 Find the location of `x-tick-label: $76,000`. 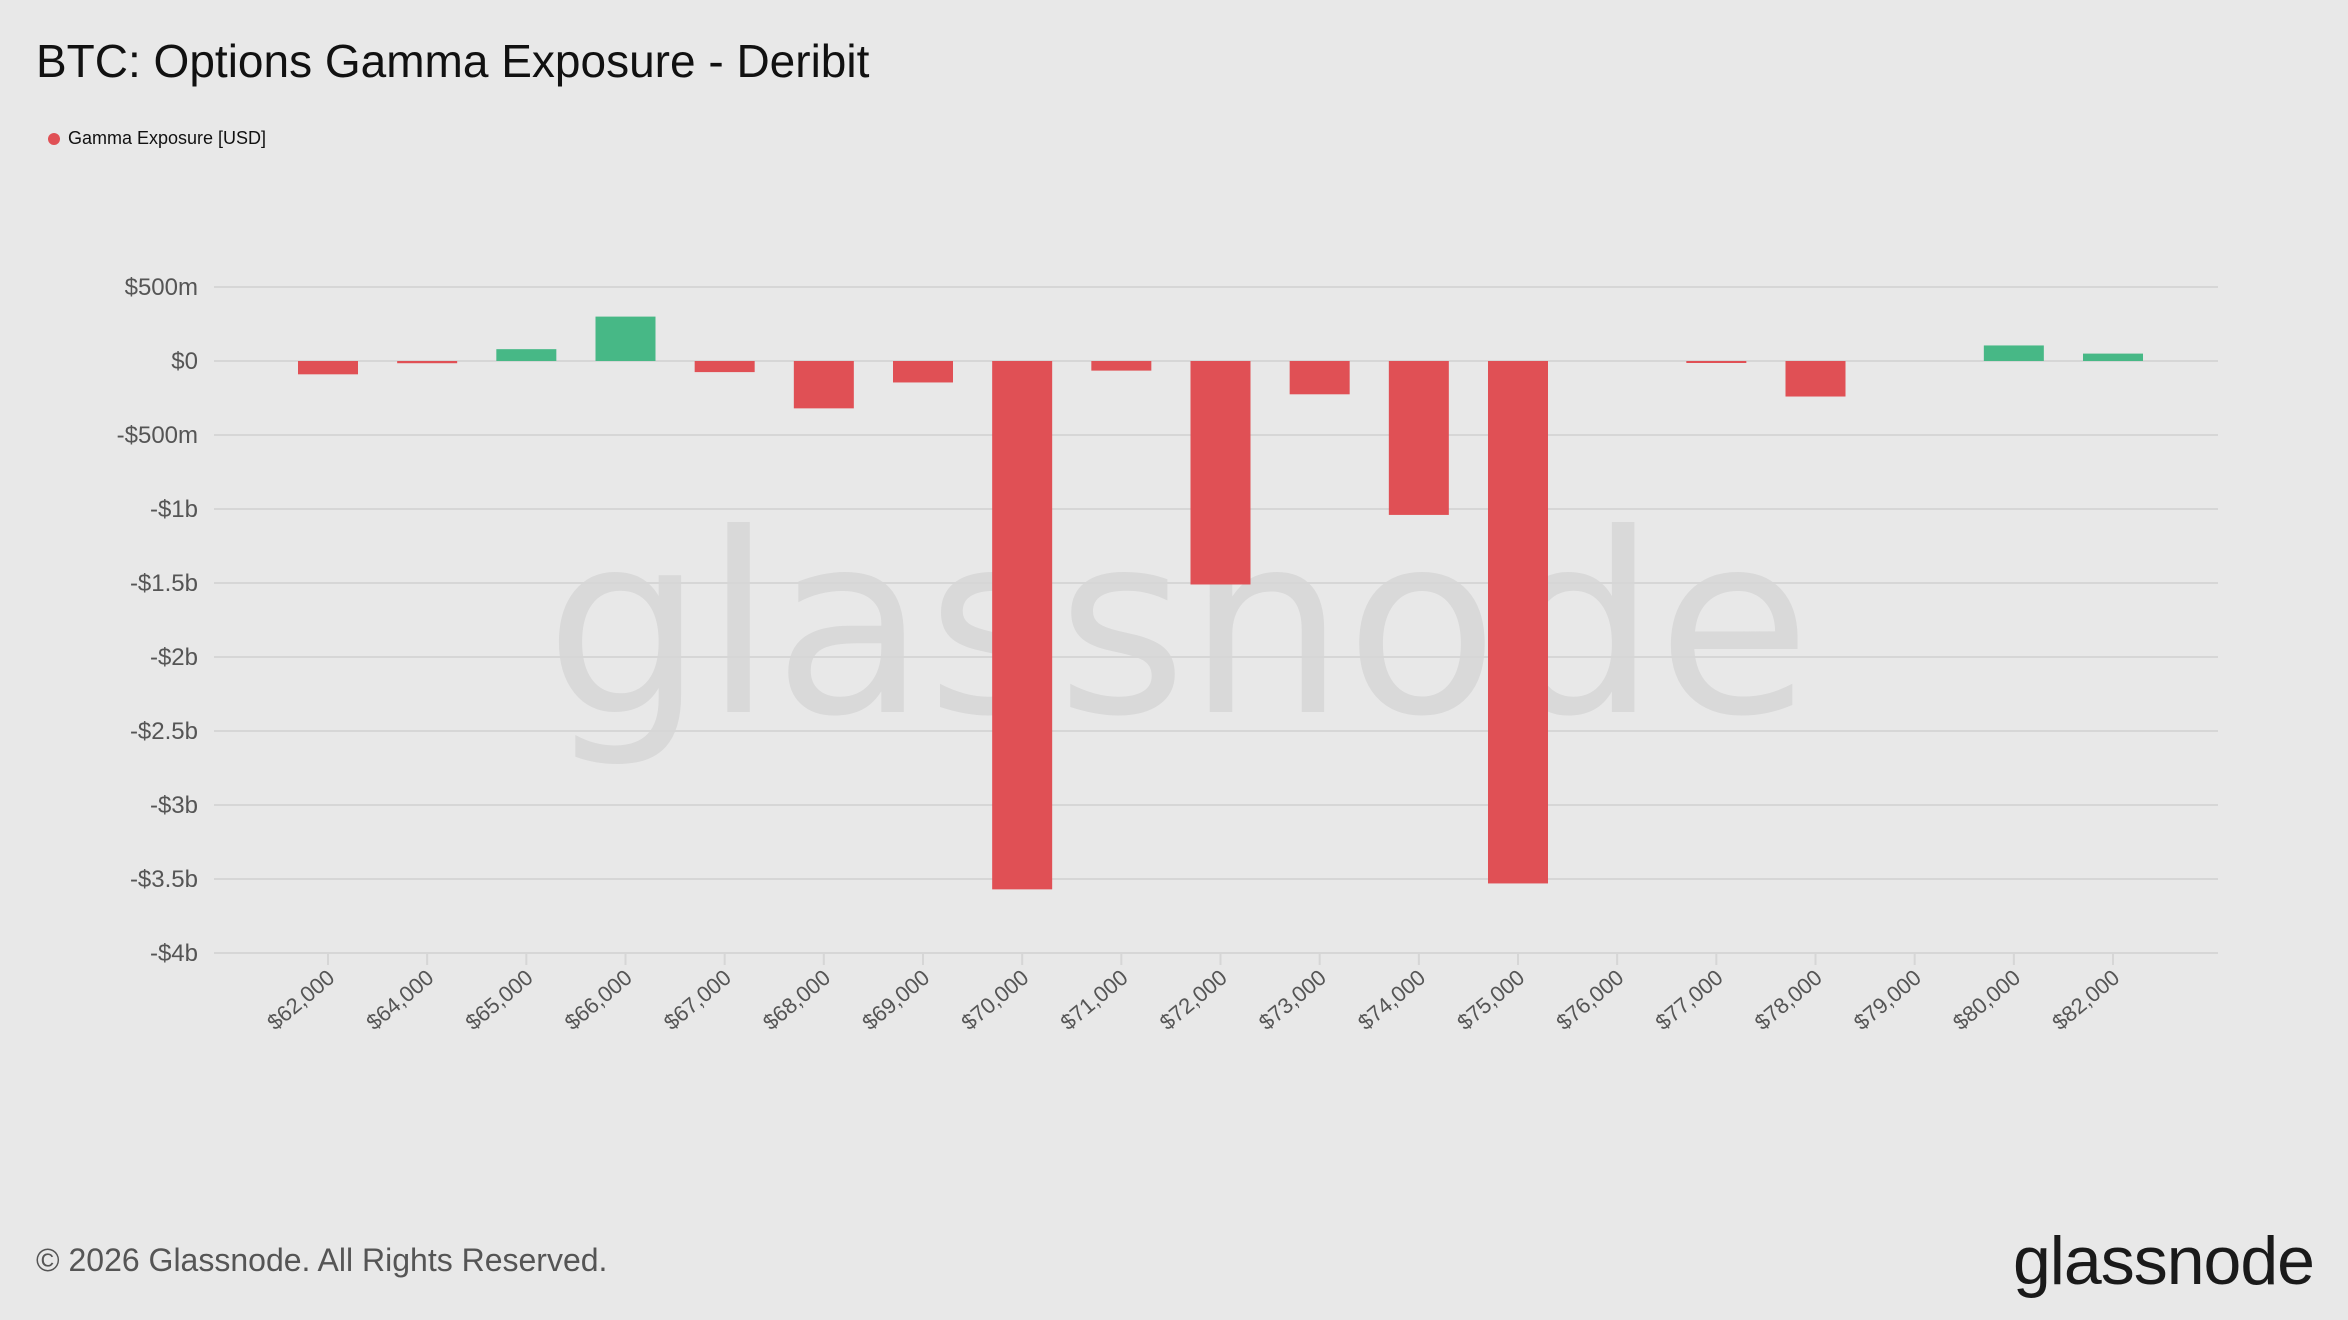

x-tick-label: $76,000 is located at coordinates (1589, 1000).